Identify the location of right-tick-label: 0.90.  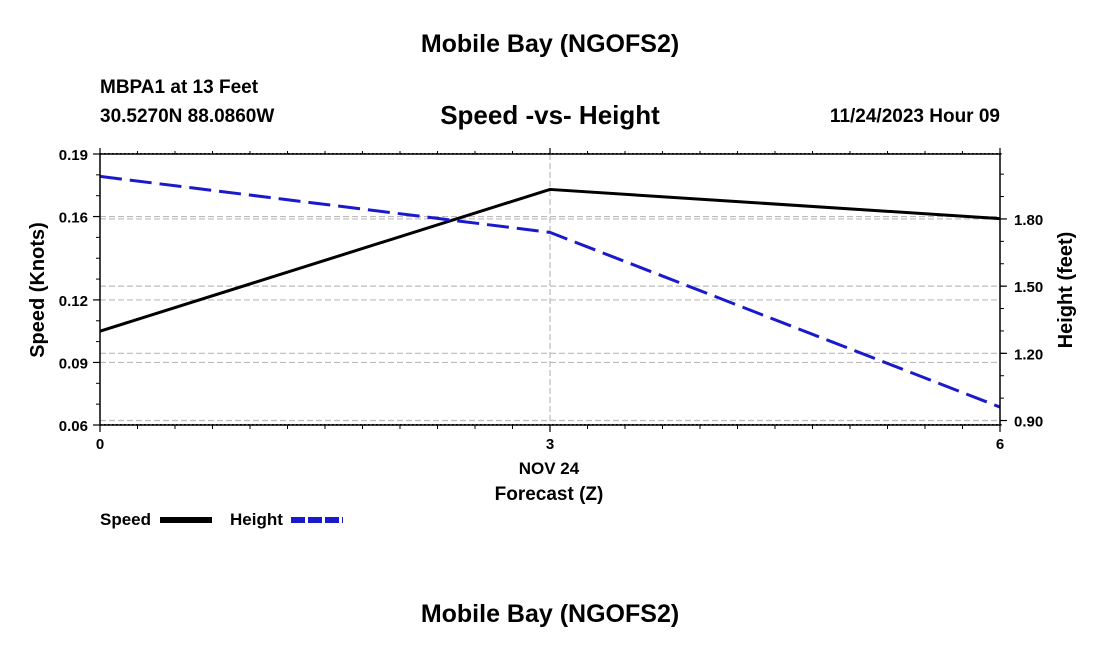
(1028, 422).